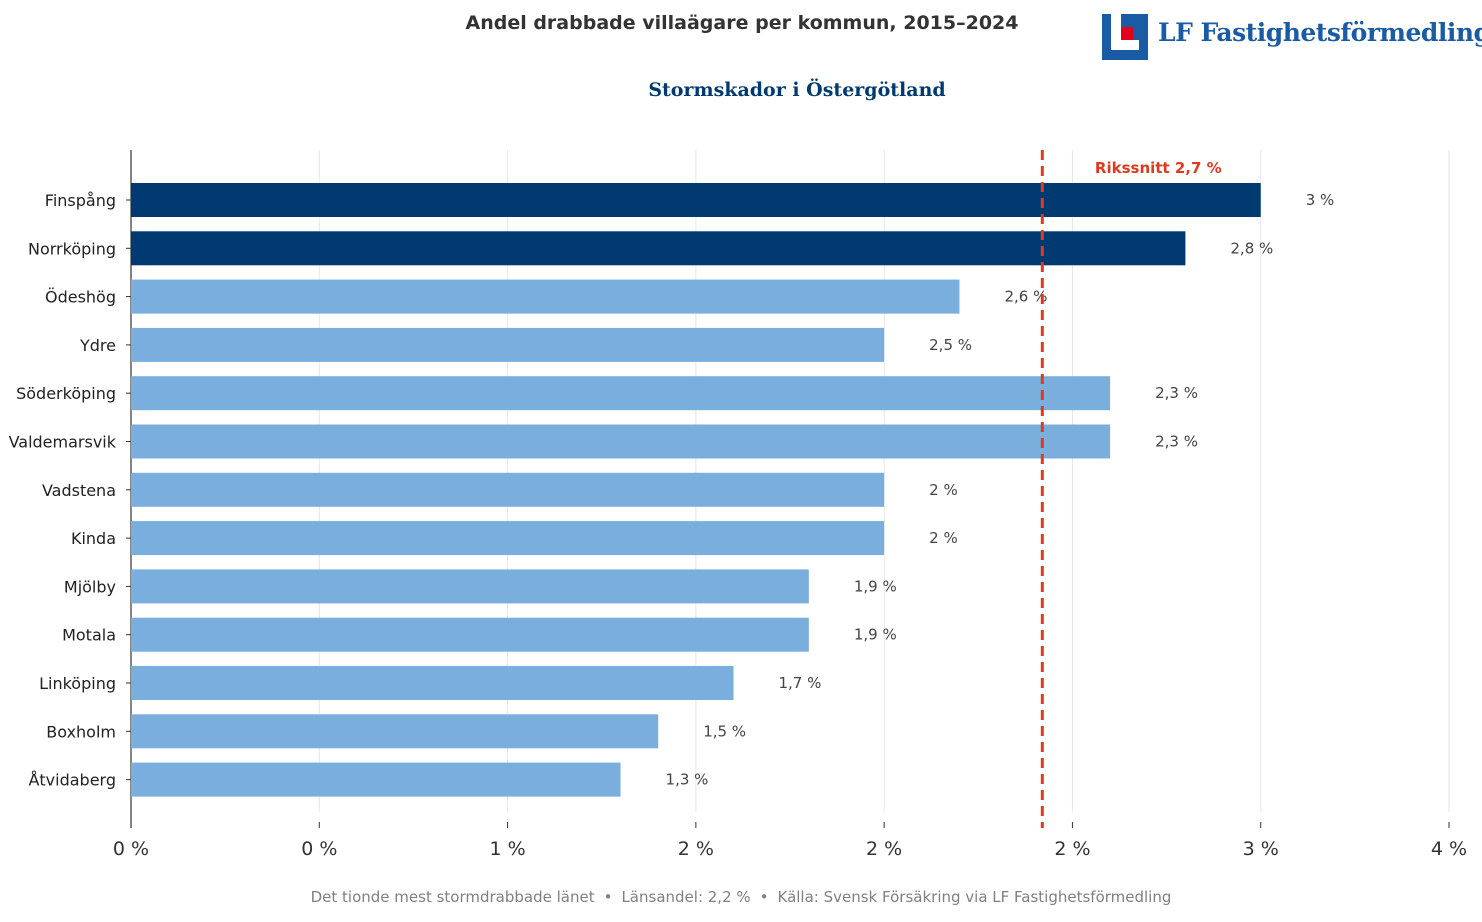 The height and width of the screenshot is (922, 1482). I want to click on category-label: Linköping, so click(77, 683).